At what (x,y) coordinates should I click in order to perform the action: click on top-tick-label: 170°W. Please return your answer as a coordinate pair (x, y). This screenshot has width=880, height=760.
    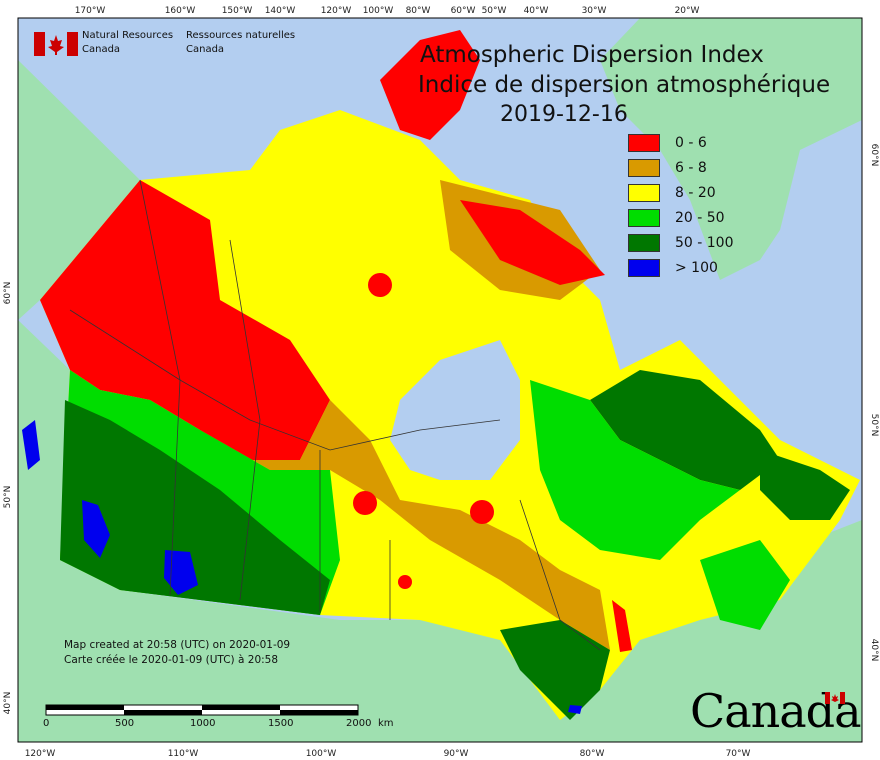
    Looking at the image, I should click on (90, 11).